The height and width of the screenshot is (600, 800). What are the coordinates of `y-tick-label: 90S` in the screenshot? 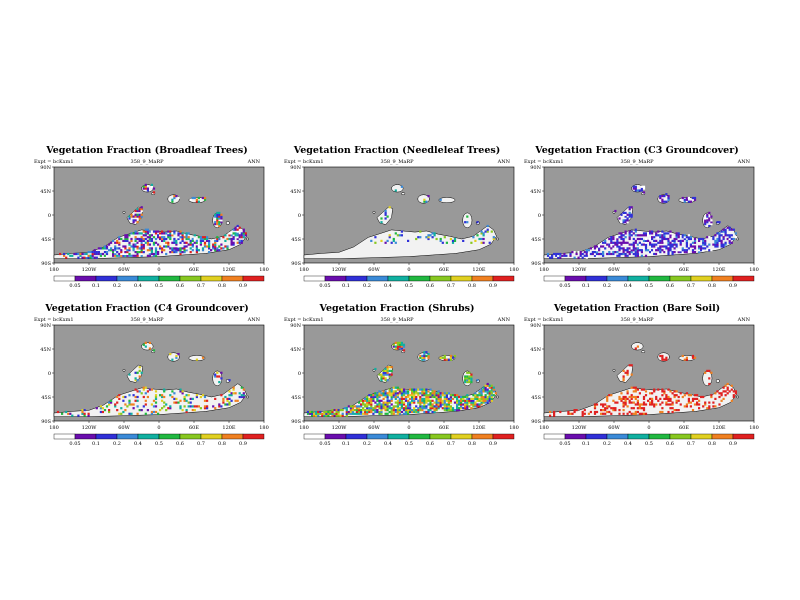 It's located at (296, 422).